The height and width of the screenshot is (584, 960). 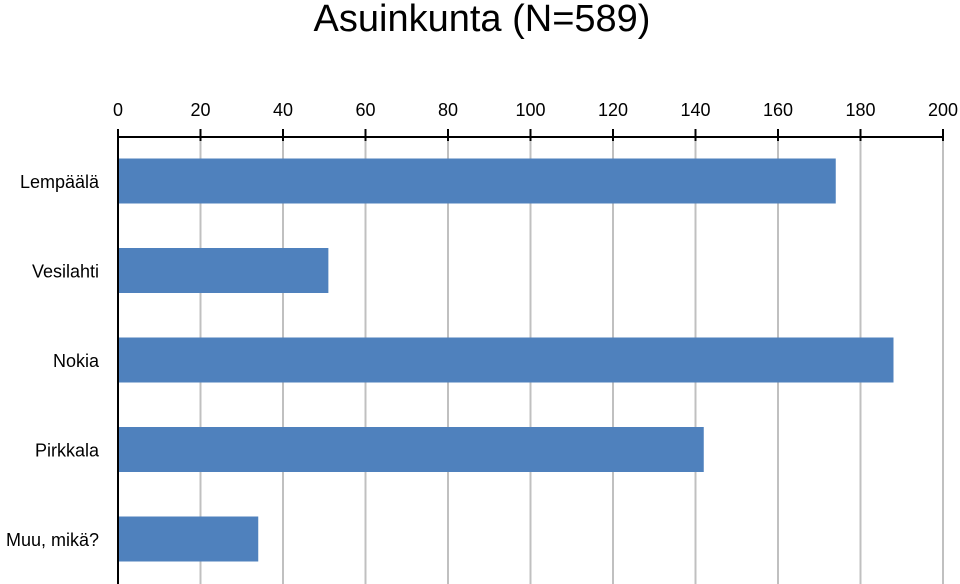 I want to click on x-tick-label: 120, so click(x=613, y=110).